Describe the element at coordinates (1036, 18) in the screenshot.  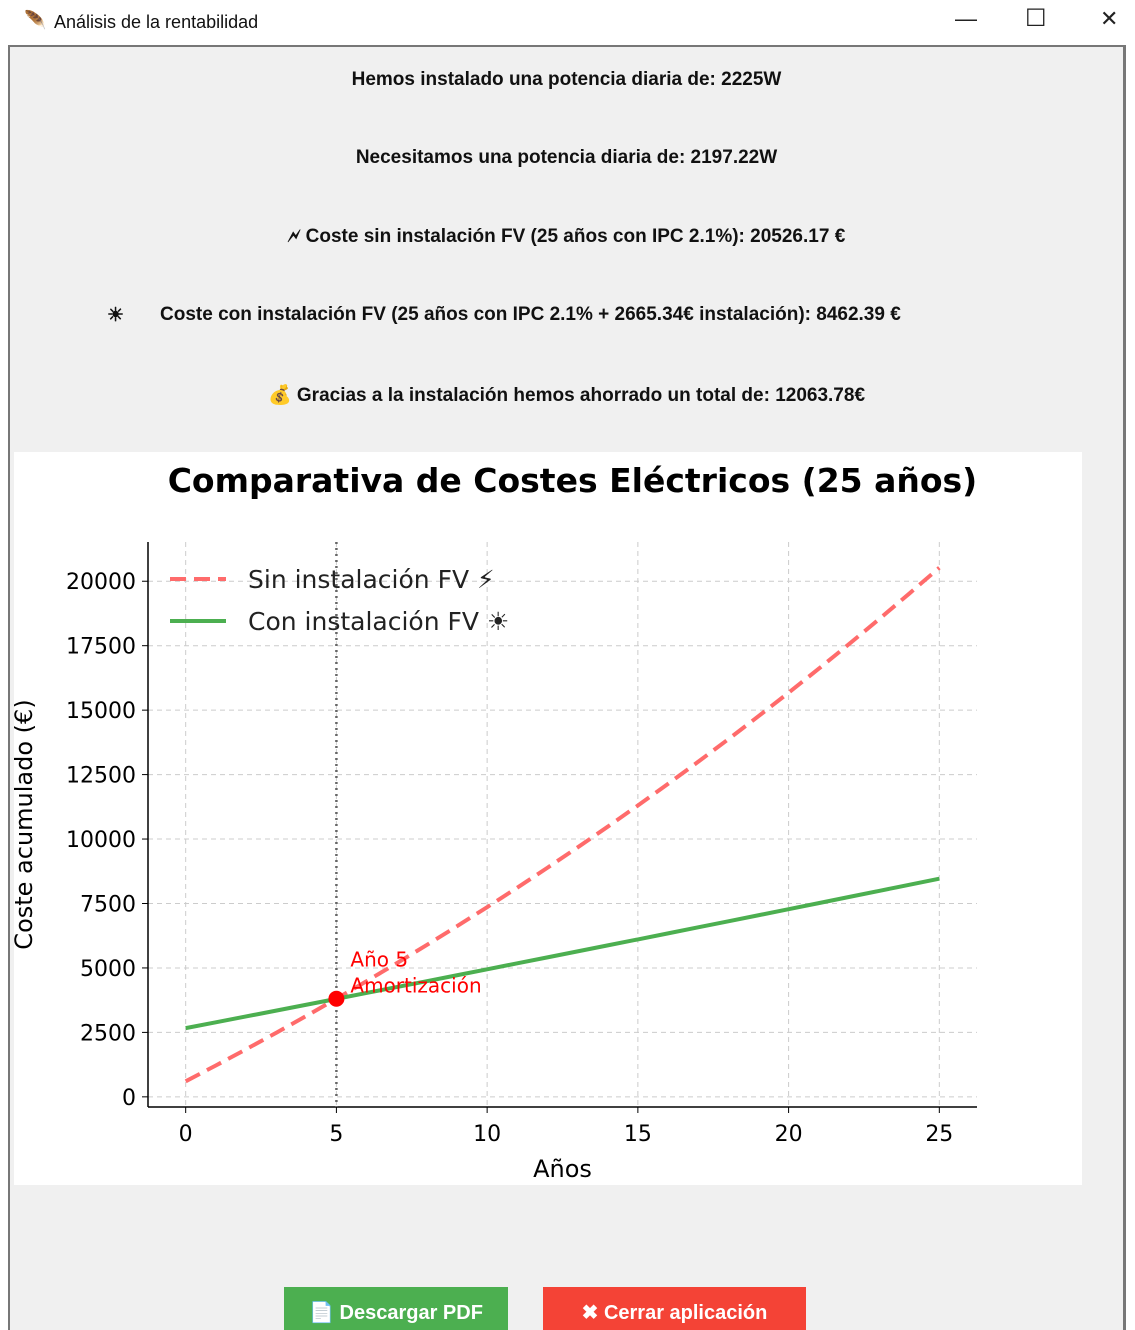
I see `maximize-button: ☐` at that location.